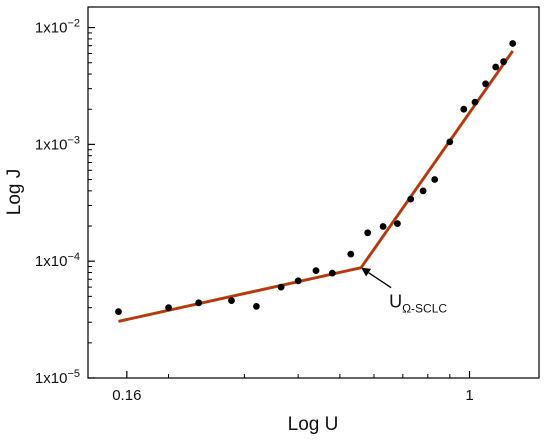 The height and width of the screenshot is (442, 550). Describe the element at coordinates (395, 302) in the screenshot. I see `annotation-main-text: U` at that location.